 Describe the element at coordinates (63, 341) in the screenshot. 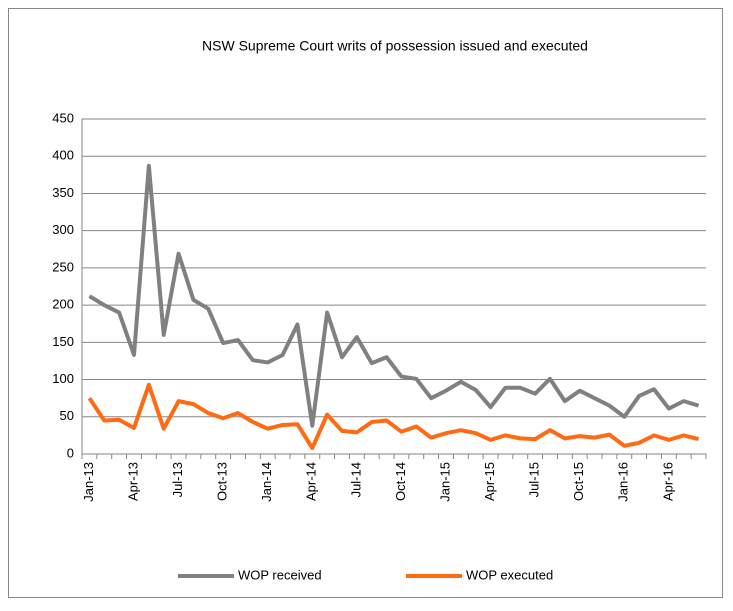

I see `y-tick-label: 150` at that location.